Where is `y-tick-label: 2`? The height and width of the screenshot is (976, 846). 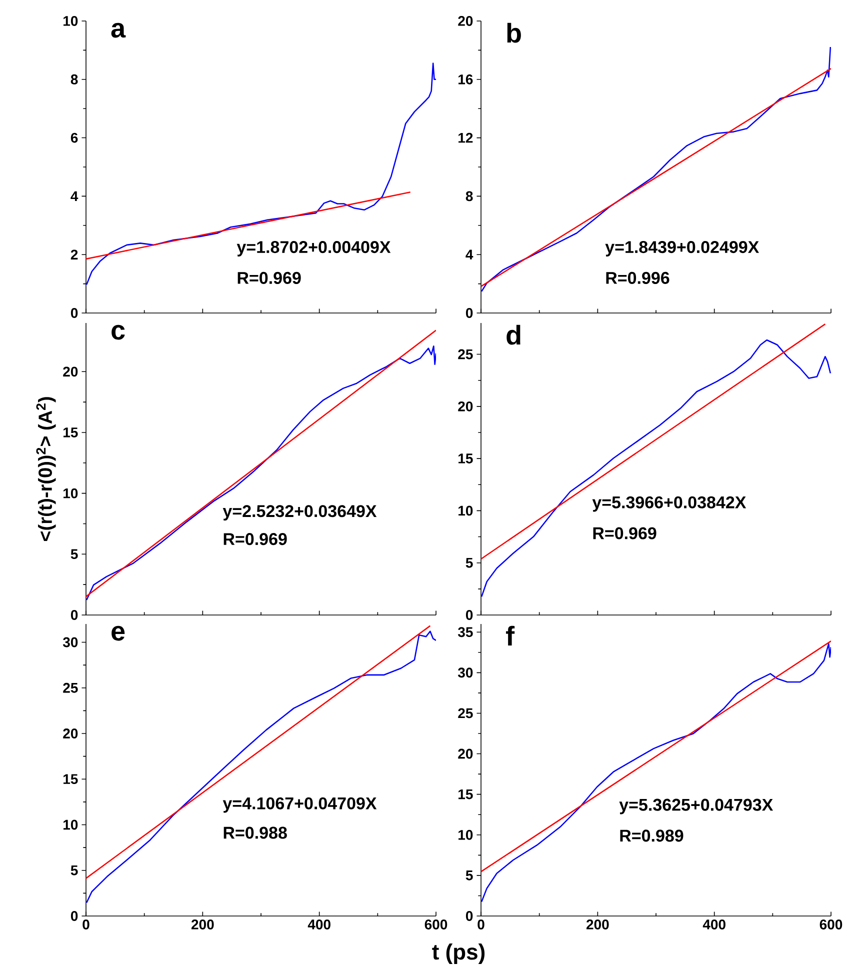 y-tick-label: 2 is located at coordinates (74, 255).